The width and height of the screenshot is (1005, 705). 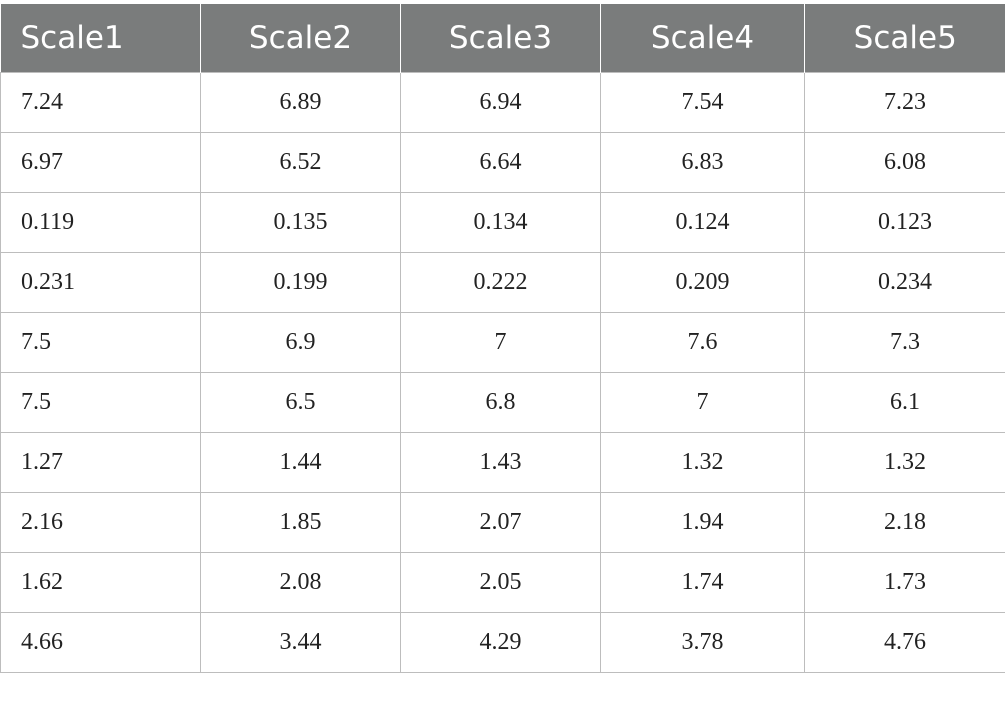 I want to click on table-row: 0.119 0.135 0.134 0.124 0.123, so click(x=502, y=222).